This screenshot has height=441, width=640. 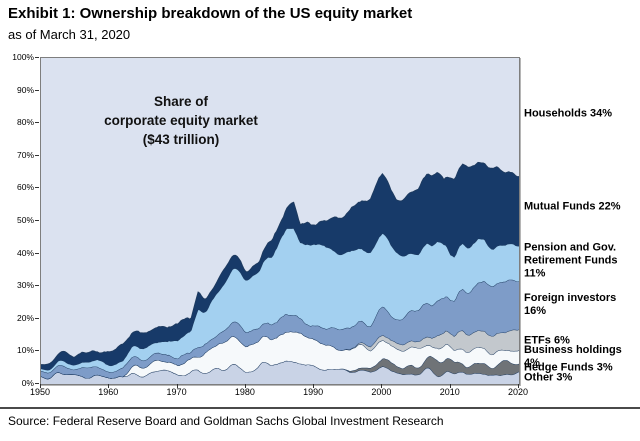 What do you see at coordinates (180, 101) in the screenshot?
I see `annotation-line: Share of` at bounding box center [180, 101].